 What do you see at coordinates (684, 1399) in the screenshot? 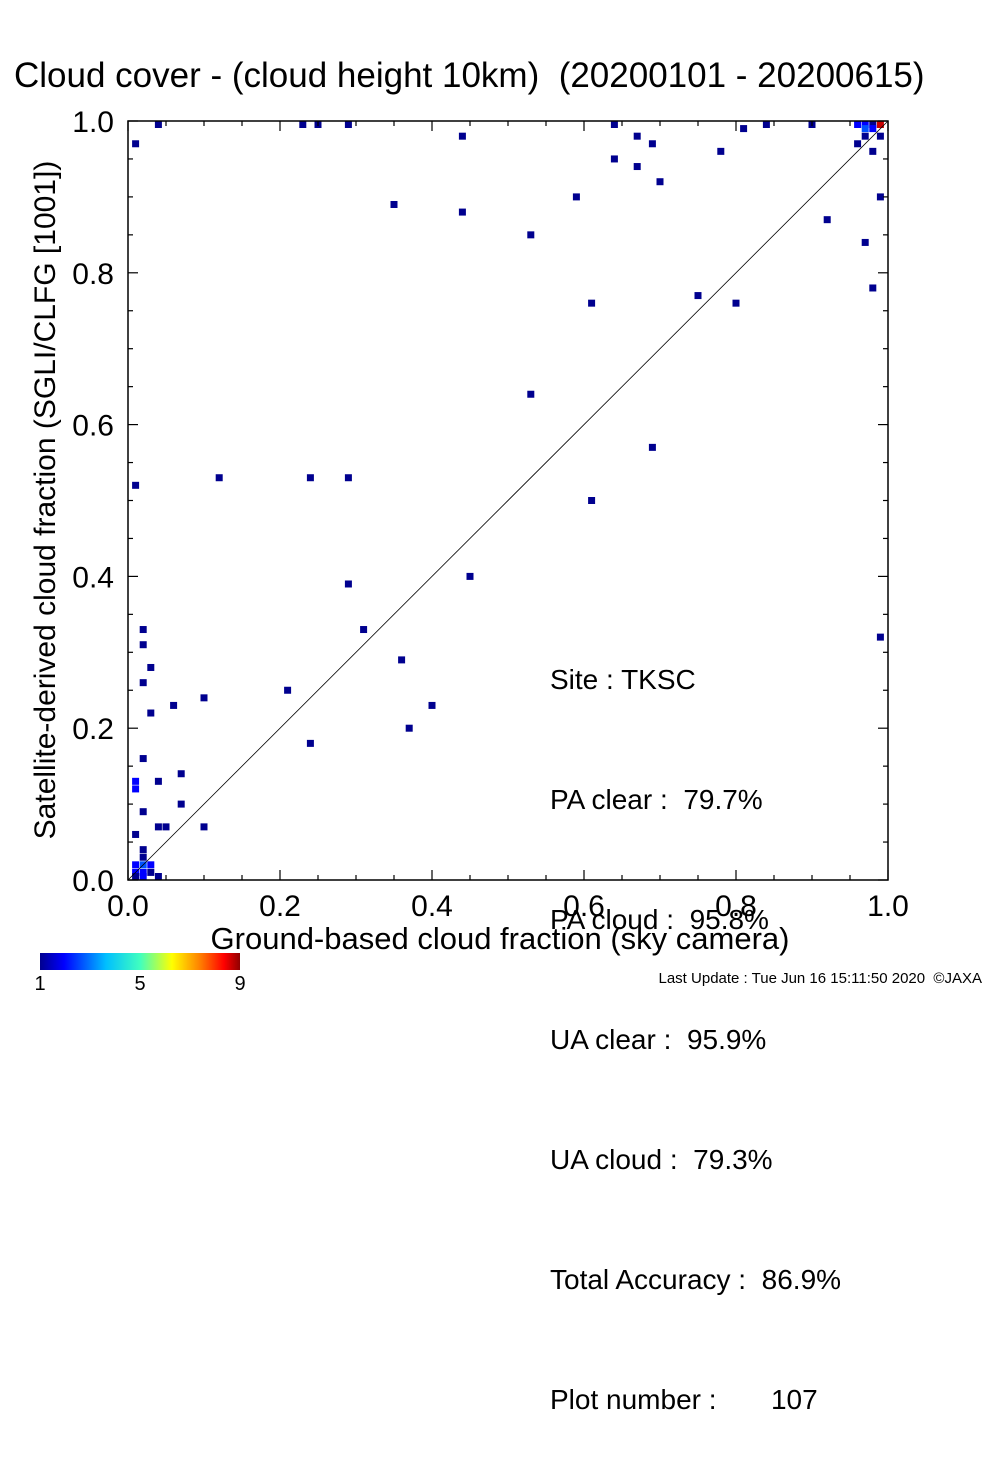
I see `plot-number-stat: Plot number : 107` at bounding box center [684, 1399].